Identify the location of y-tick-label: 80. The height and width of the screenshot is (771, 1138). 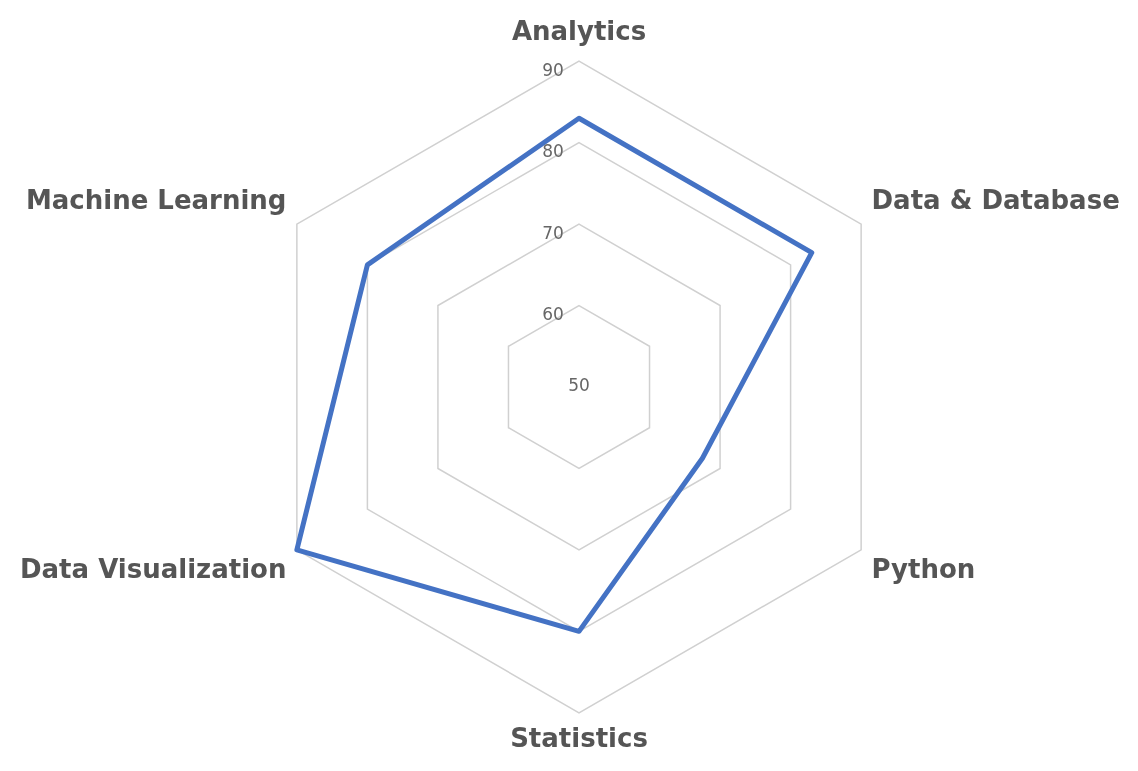
(553, 151).